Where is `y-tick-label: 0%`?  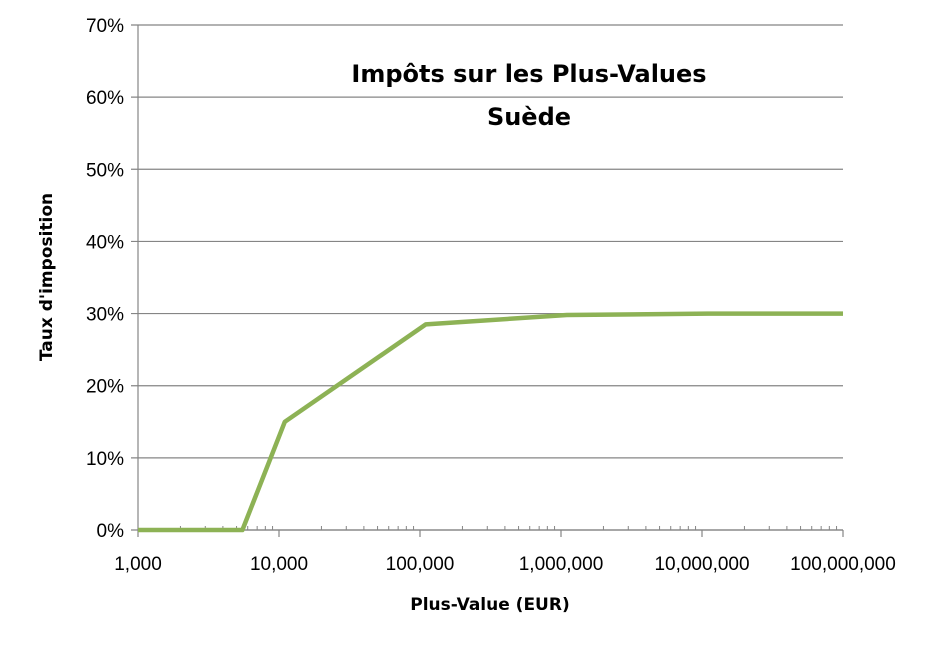
y-tick-label: 0% is located at coordinates (111, 531).